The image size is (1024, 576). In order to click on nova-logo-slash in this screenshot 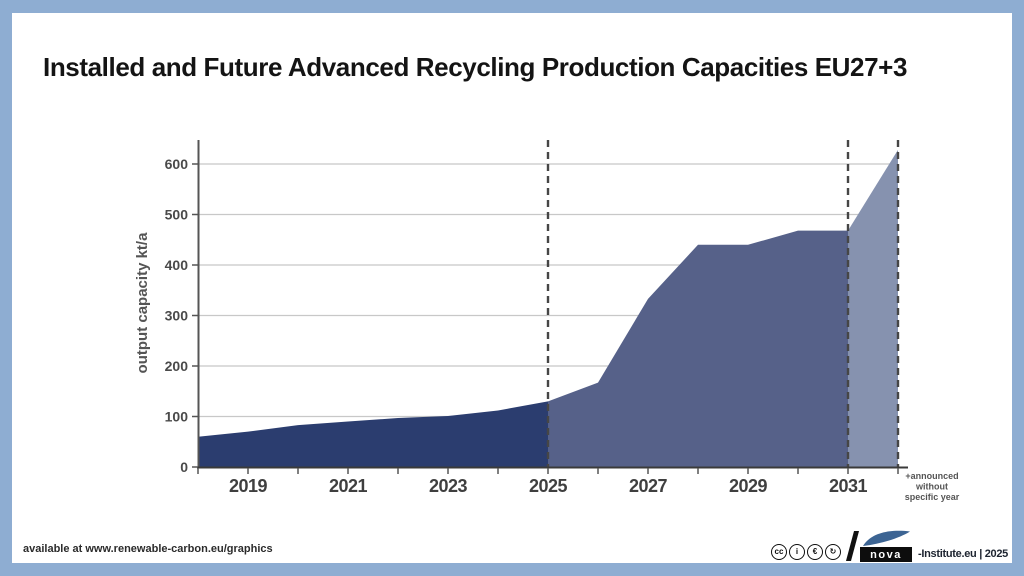, I will do `click(852, 546)`.